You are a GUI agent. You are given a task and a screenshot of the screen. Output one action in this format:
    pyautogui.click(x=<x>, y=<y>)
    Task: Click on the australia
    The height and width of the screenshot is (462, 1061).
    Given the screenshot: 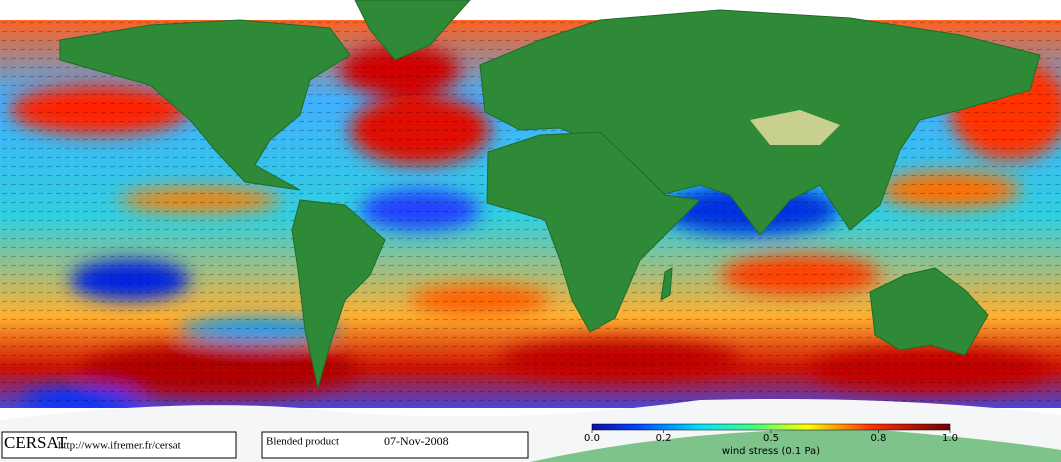 What is the action you would take?
    pyautogui.click(x=929, y=311)
    